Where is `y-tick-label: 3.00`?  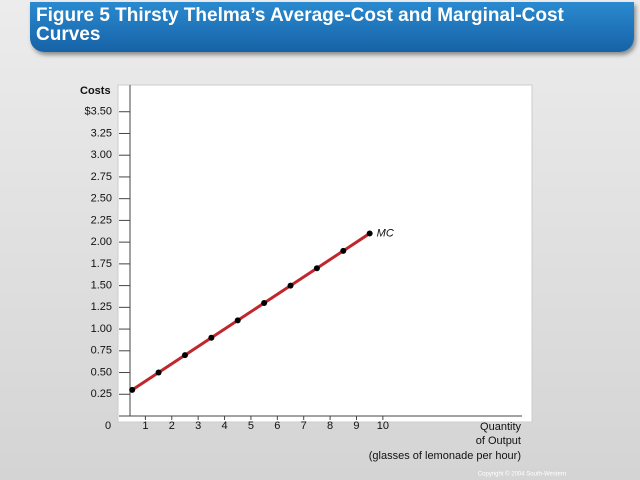 y-tick-label: 3.00 is located at coordinates (101, 155).